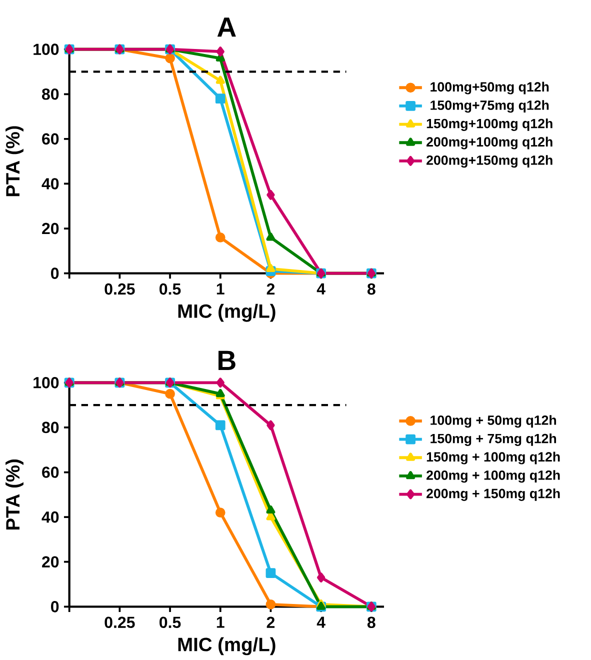 Image resolution: width=591 pixels, height=660 pixels. Describe the element at coordinates (227, 27) in the screenshot. I see `chart-title: A` at that location.